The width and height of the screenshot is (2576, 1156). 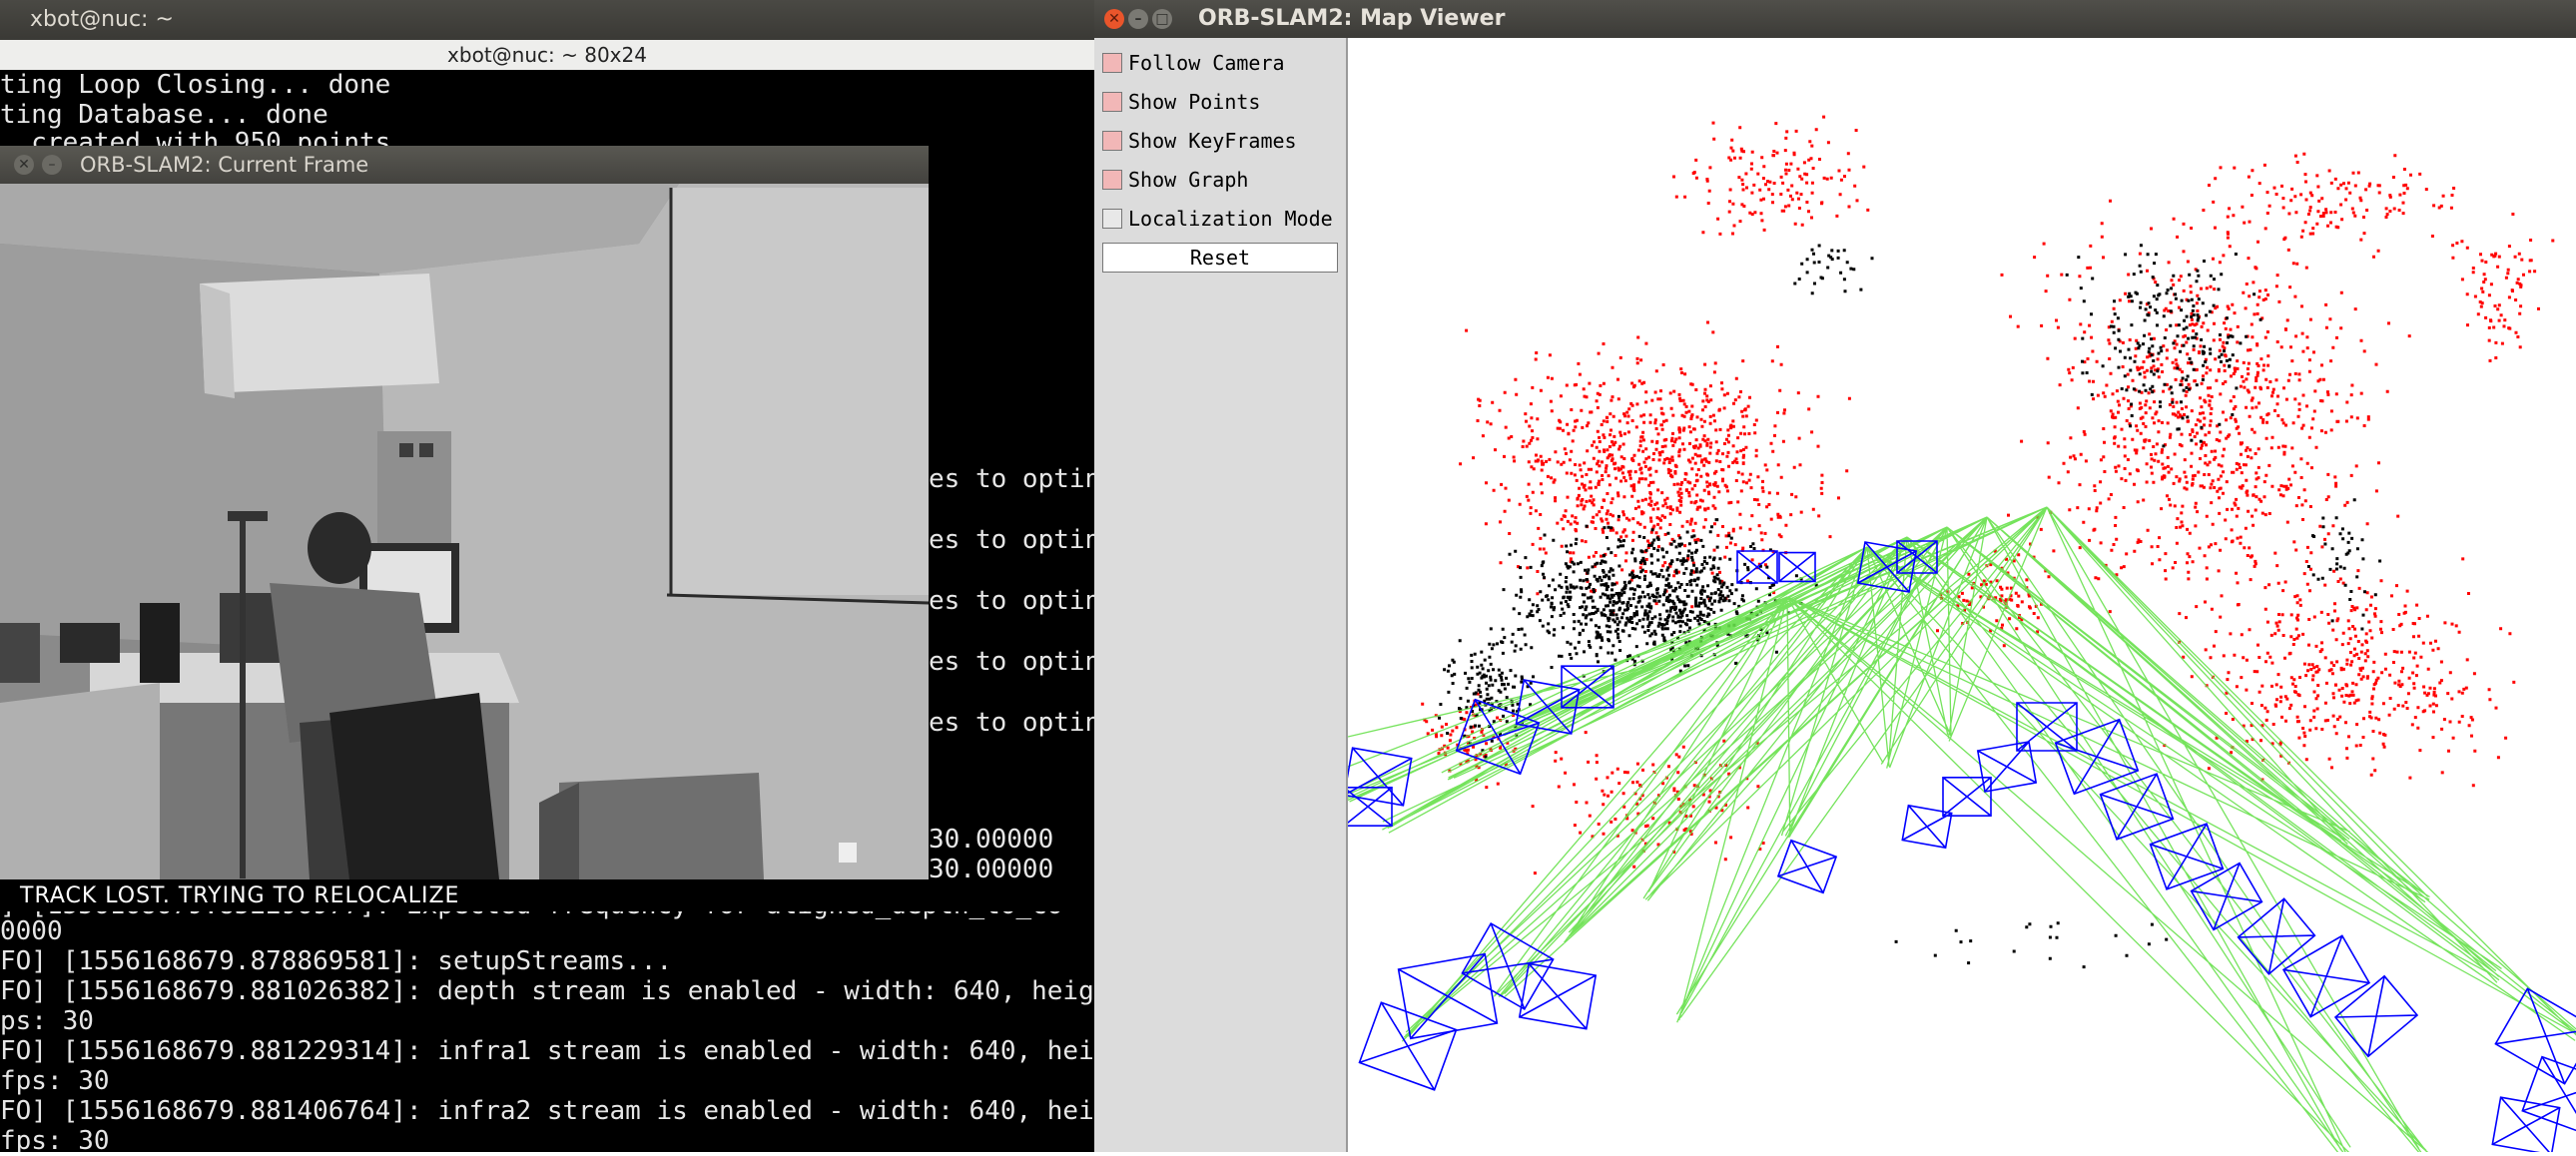 What do you see at coordinates (1112, 102) in the screenshot?
I see `show-points-checkbox` at bounding box center [1112, 102].